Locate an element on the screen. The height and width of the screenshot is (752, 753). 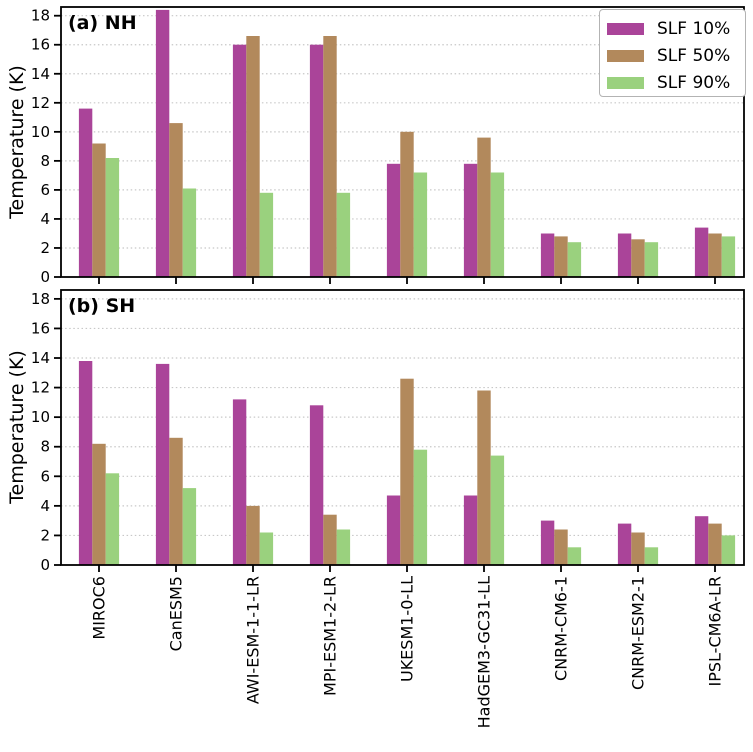
legend-swatch-slf-50-icon is located at coordinates (625, 56).